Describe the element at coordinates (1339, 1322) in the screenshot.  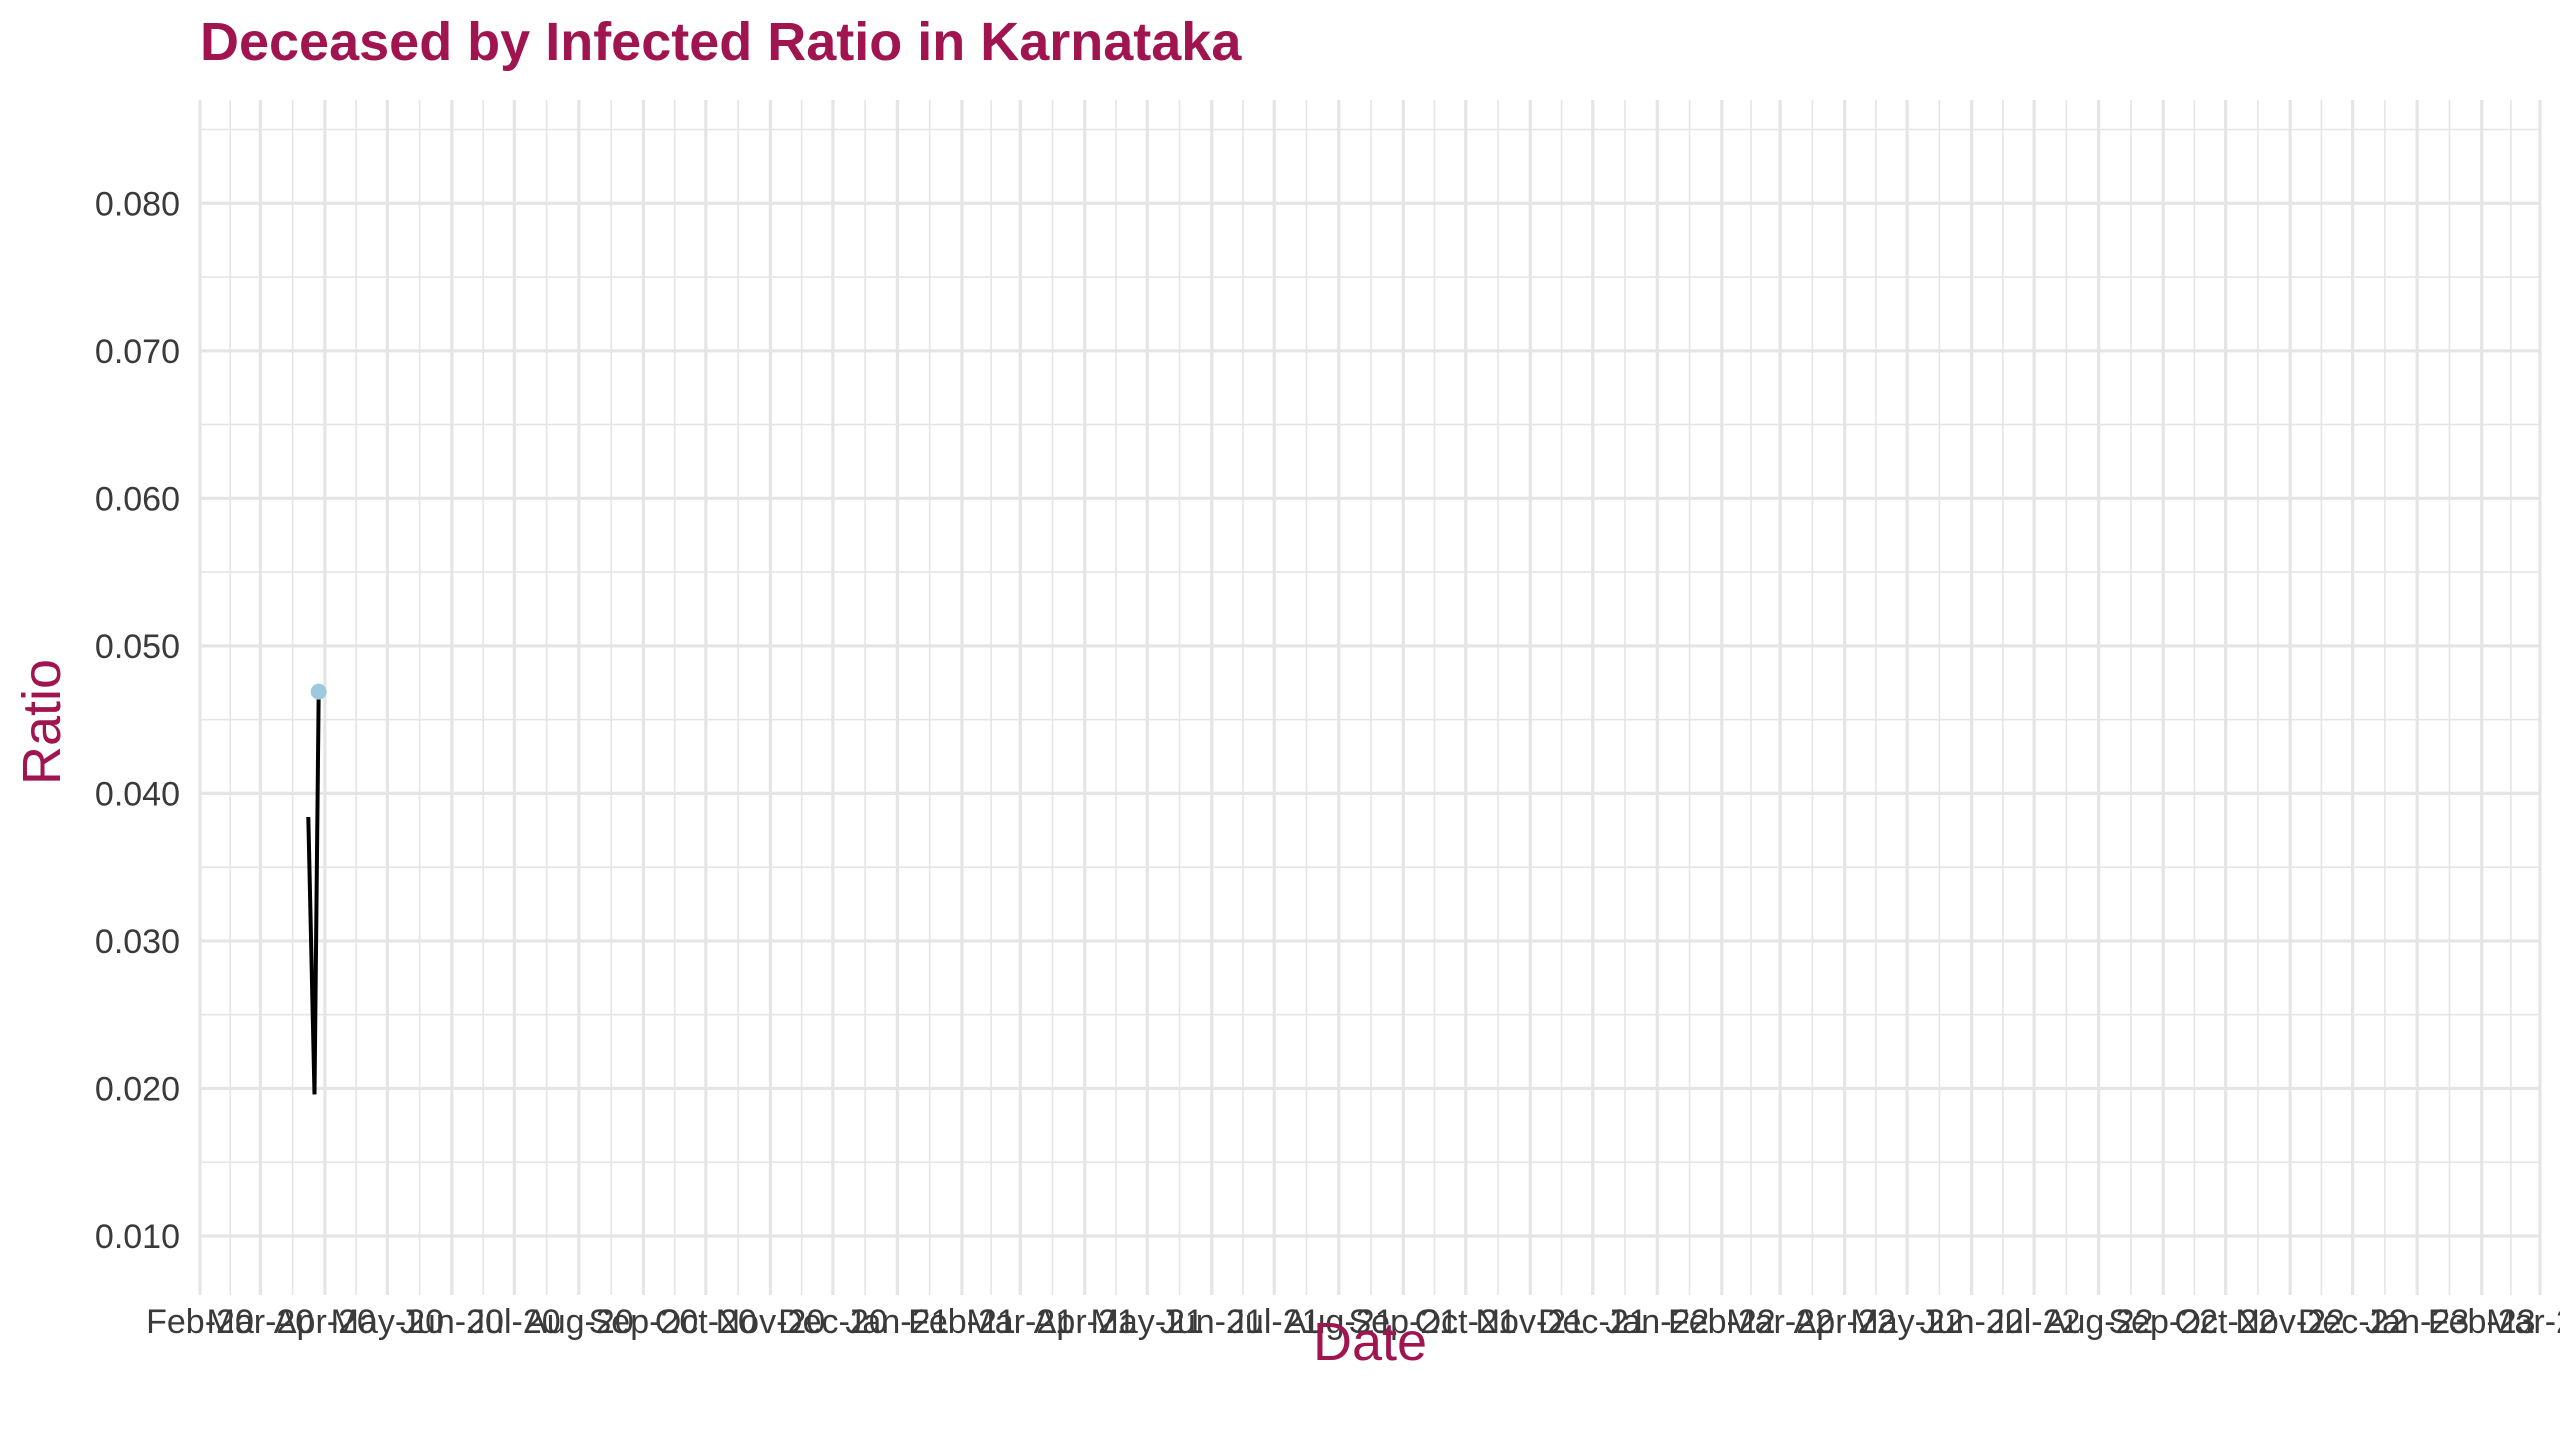
I see `x-tick-label: Aug-21` at that location.